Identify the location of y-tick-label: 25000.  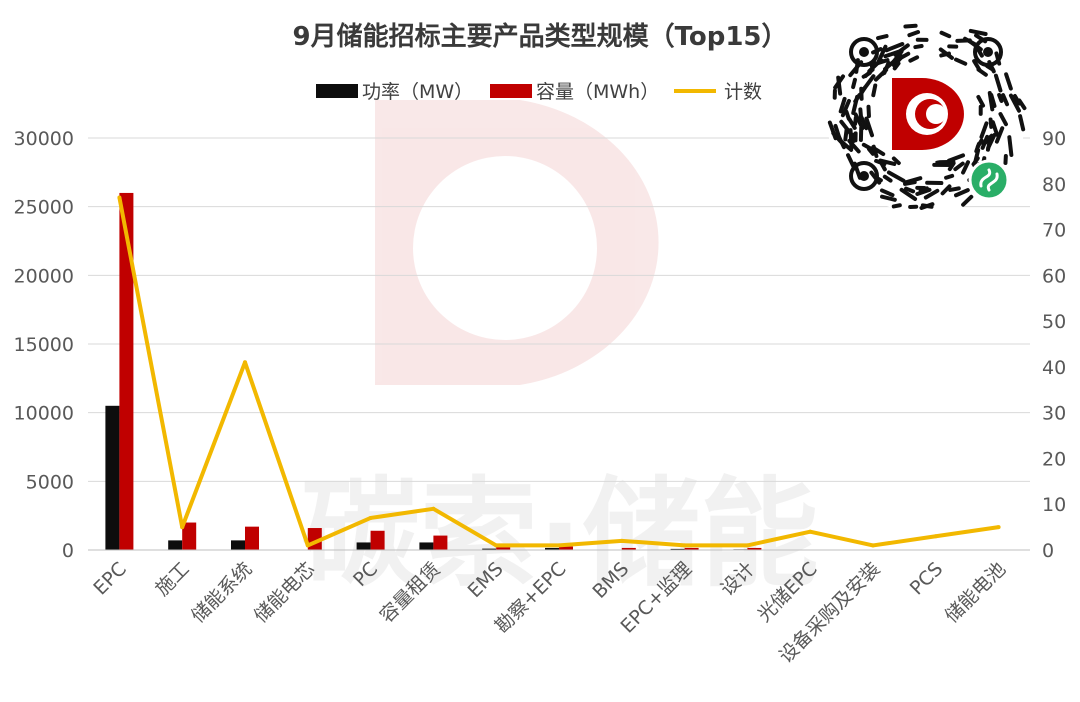
(44, 208).